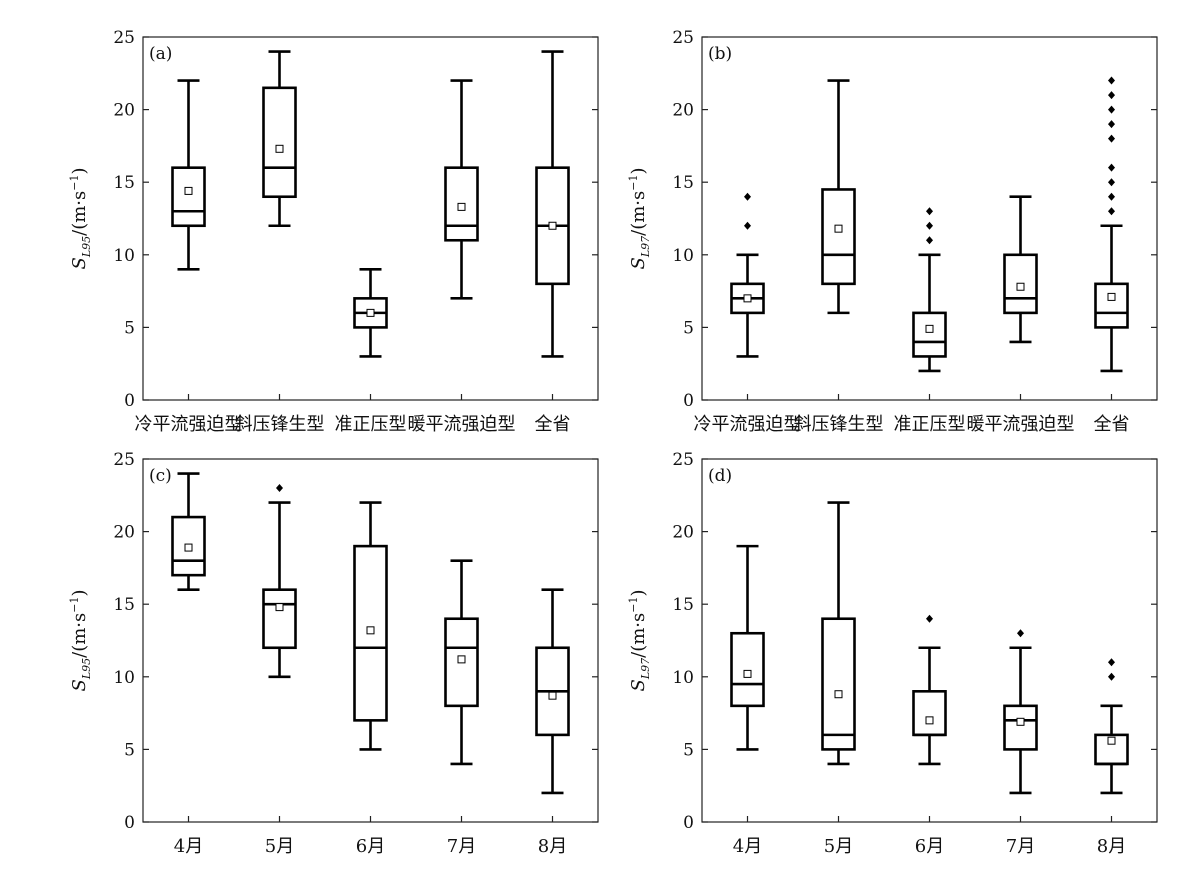 The width and height of the screenshot is (1204, 869). Describe the element at coordinates (688, 328) in the screenshot. I see `y-tick-label: 5` at that location.